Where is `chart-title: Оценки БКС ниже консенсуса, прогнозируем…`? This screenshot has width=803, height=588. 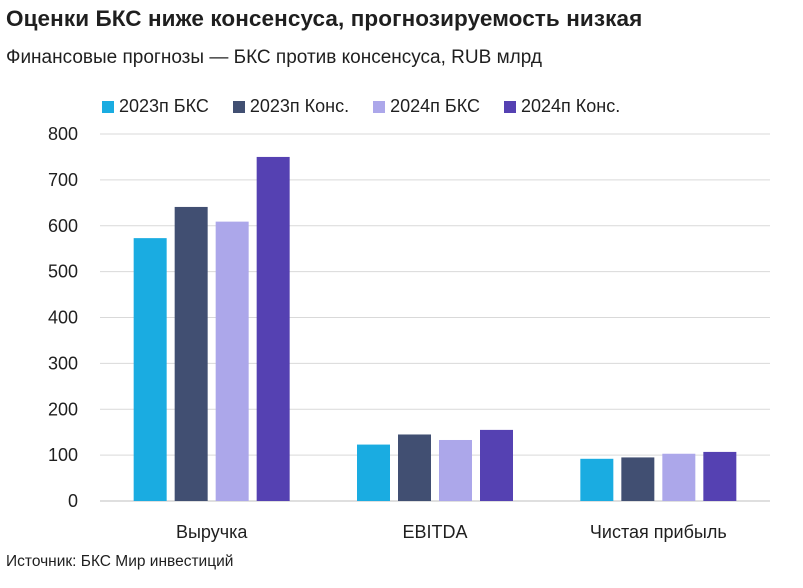
chart-title: Оценки БКС ниже консенсуса, прогнозируем… is located at coordinates (324, 18).